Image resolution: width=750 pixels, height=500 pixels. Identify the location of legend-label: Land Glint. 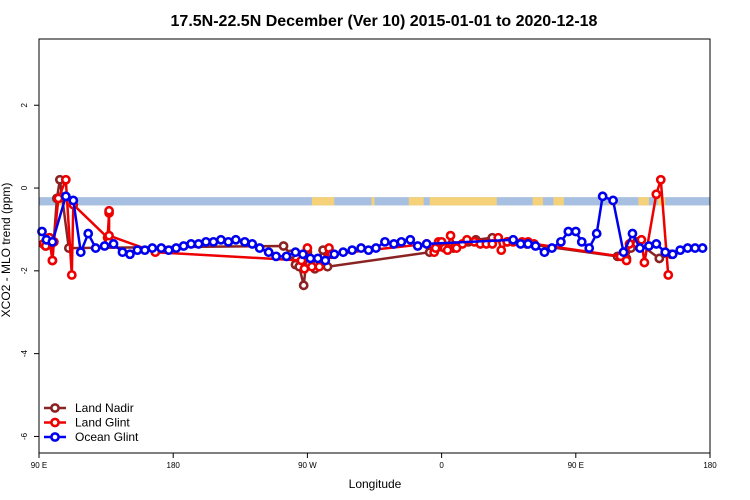
(102, 423).